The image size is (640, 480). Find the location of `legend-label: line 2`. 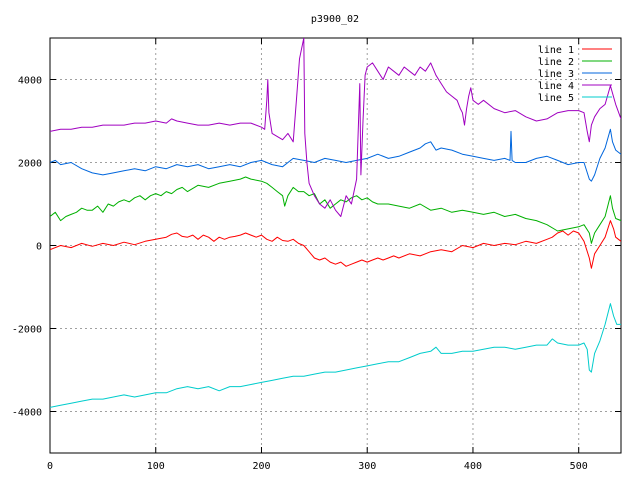

legend-label: line 2 is located at coordinates (556, 62).